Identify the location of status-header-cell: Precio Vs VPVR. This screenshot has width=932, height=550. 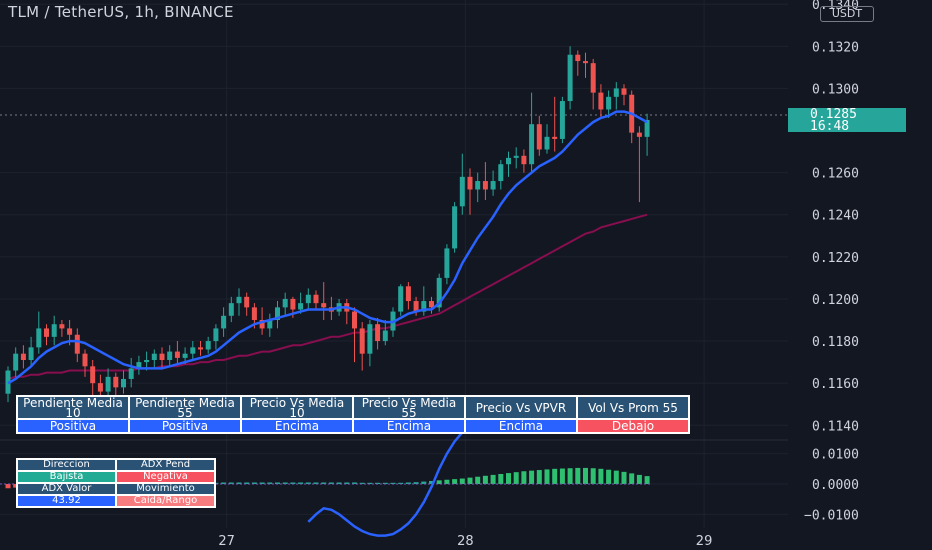
(521, 407).